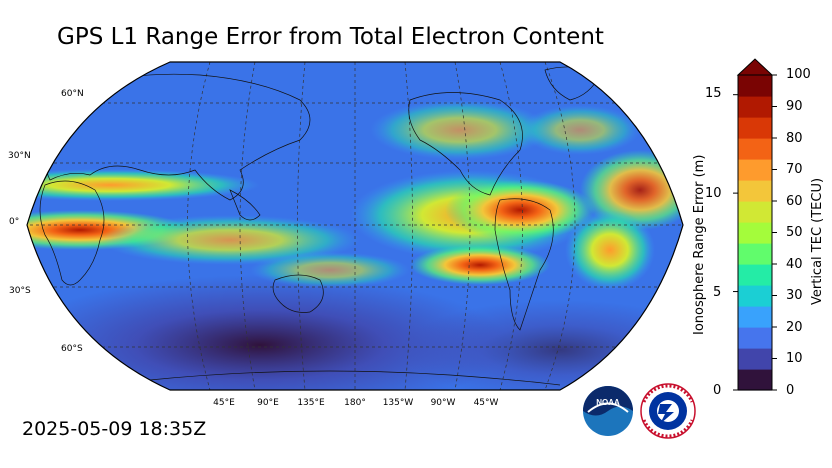 The image size is (832, 468). I want to click on colorbar-right-tick: 60, so click(794, 201).